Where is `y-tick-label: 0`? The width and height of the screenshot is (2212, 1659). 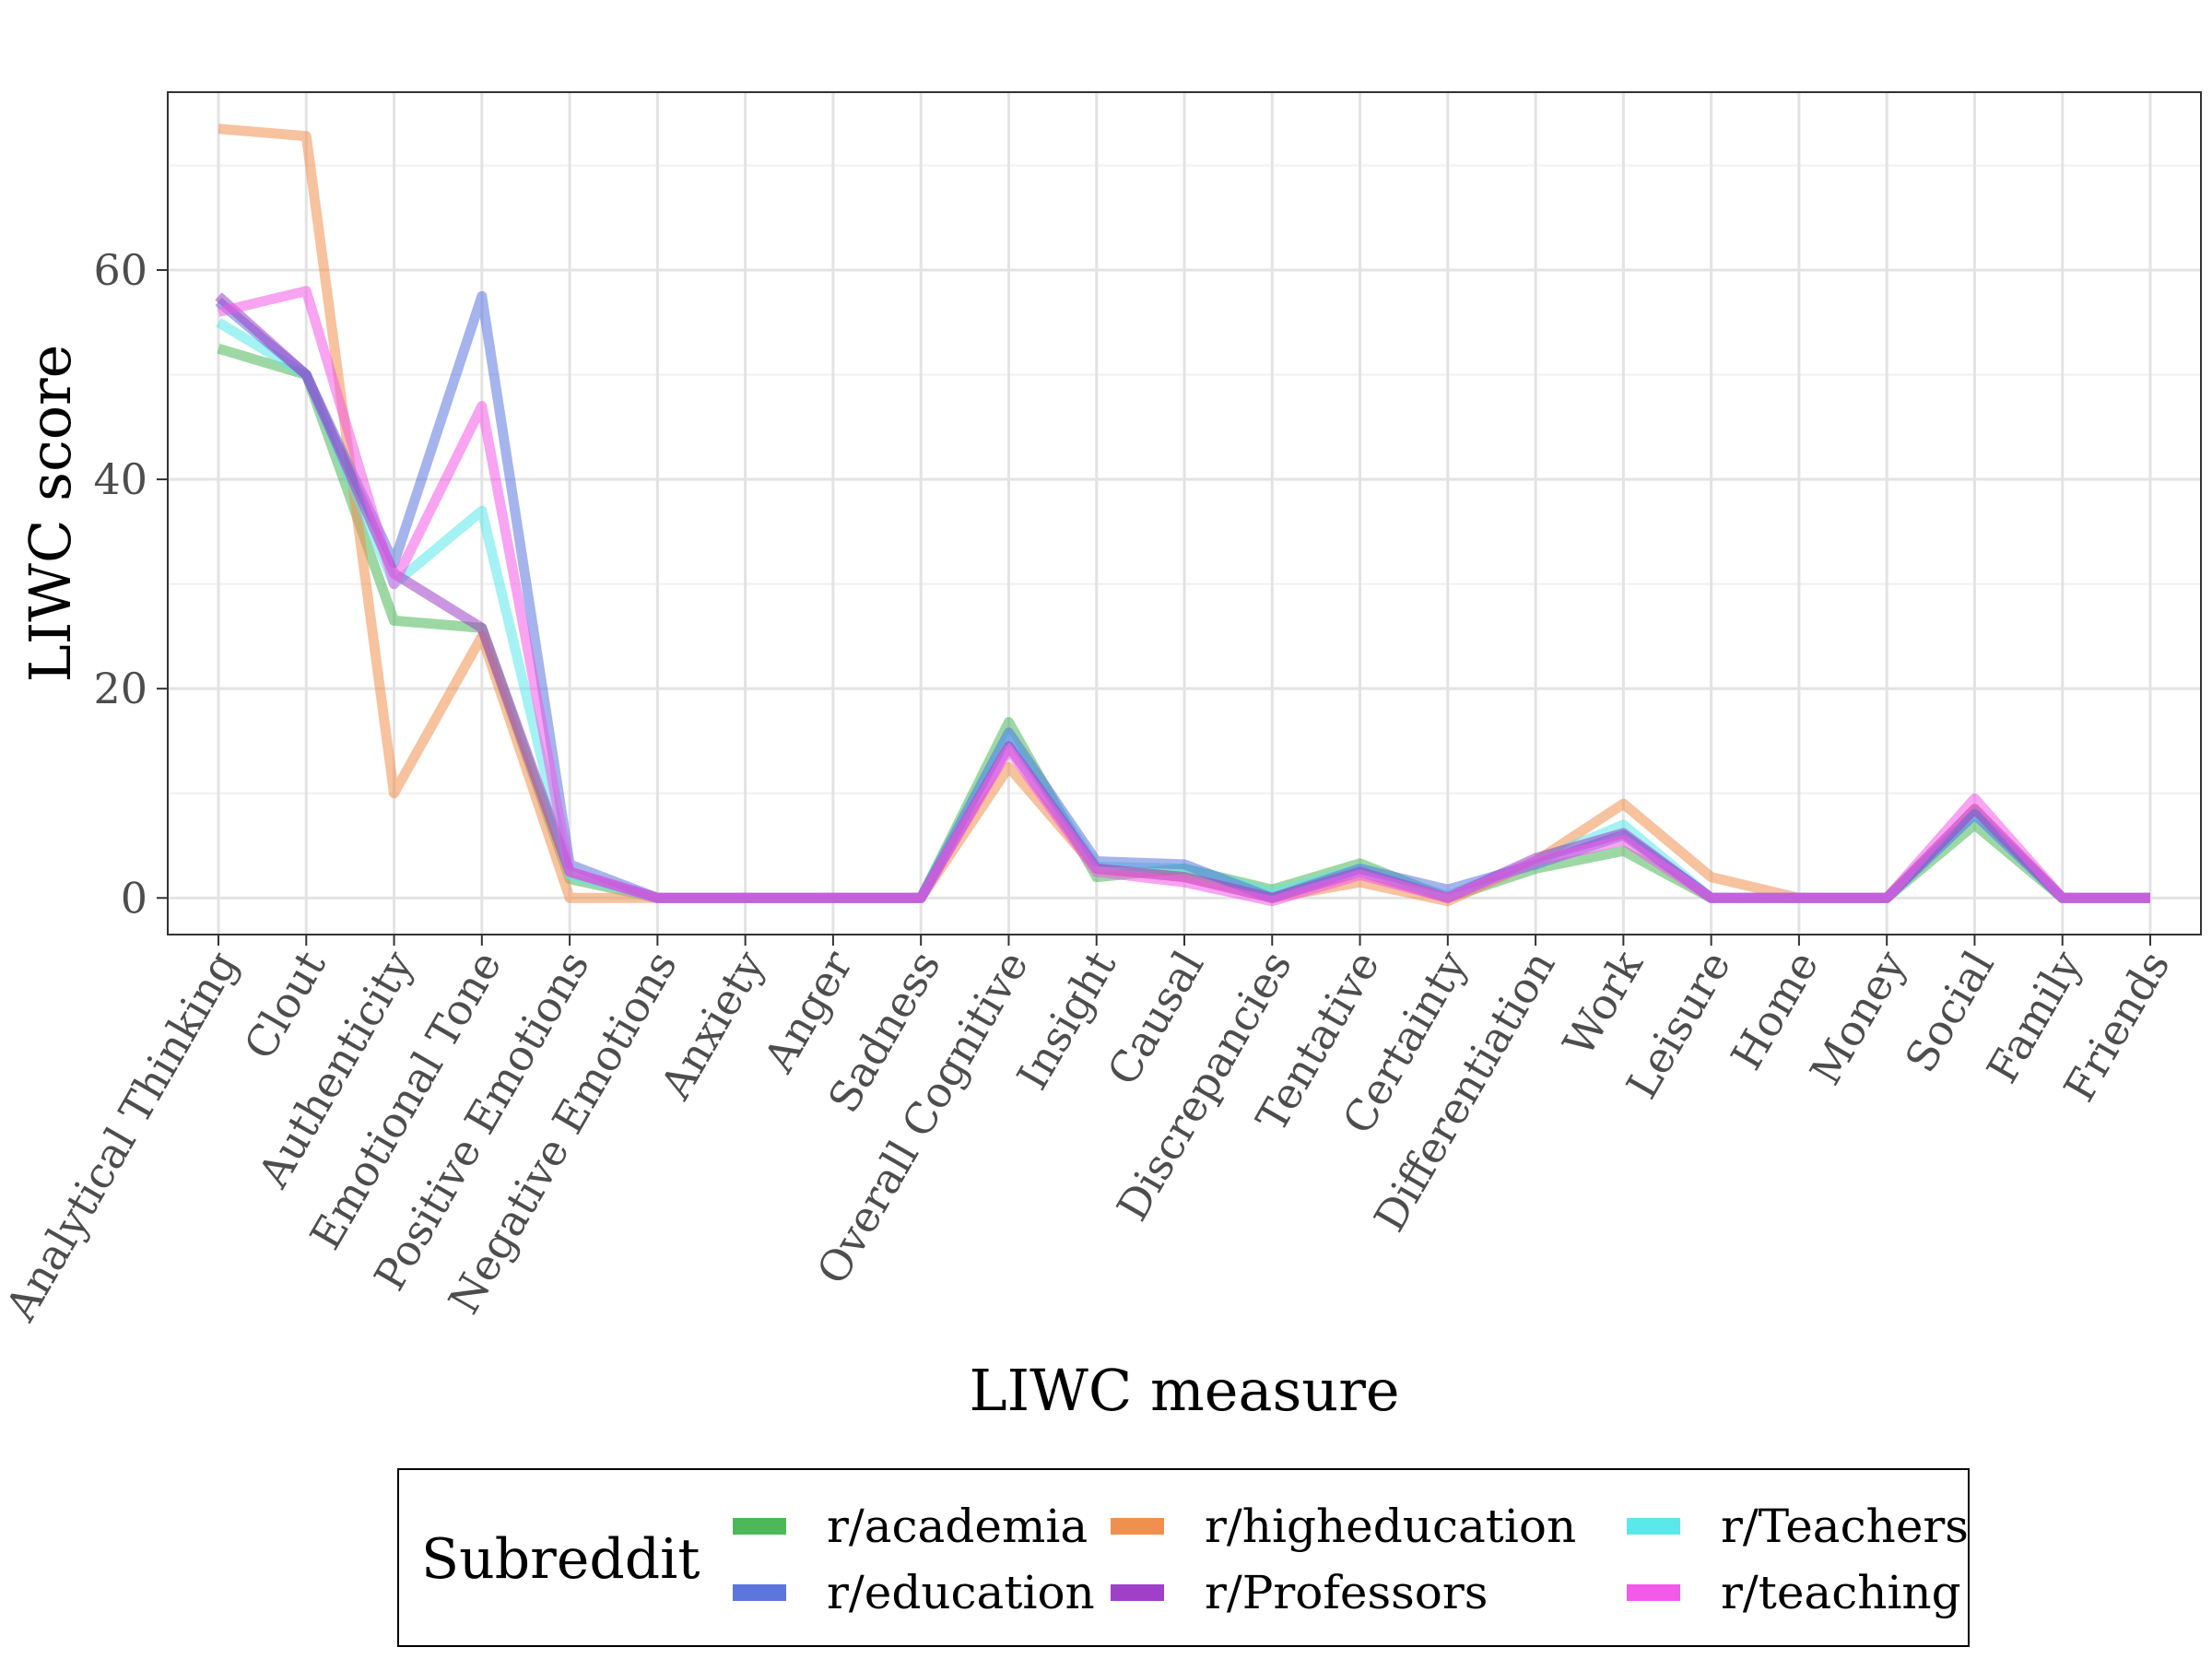
y-tick-label: 0 is located at coordinates (134, 898).